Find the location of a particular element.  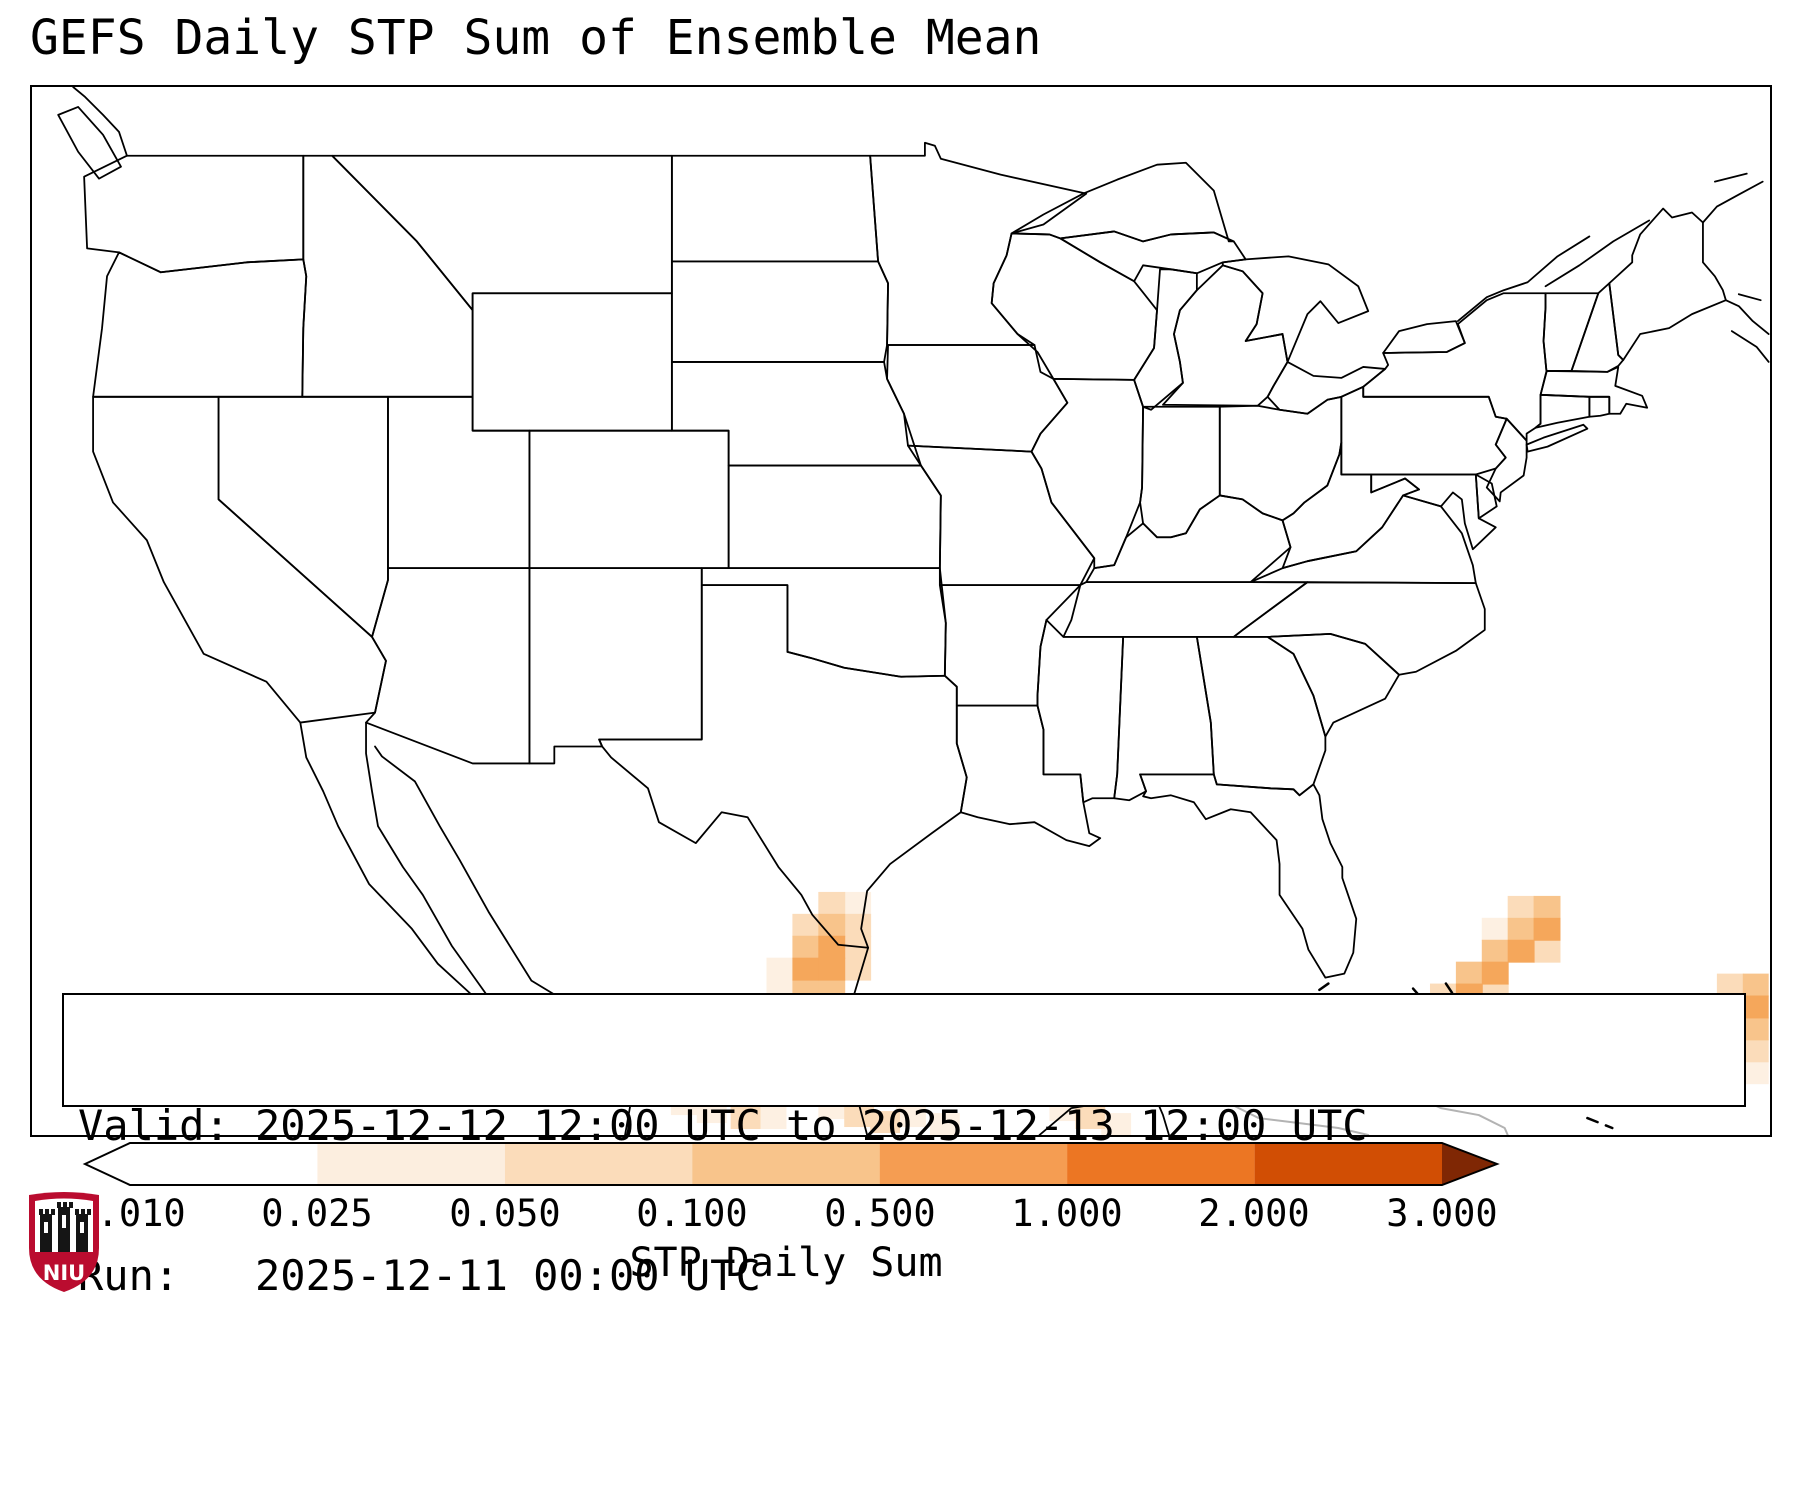

niu-logo-text: NIU is located at coordinates (64, 1273).